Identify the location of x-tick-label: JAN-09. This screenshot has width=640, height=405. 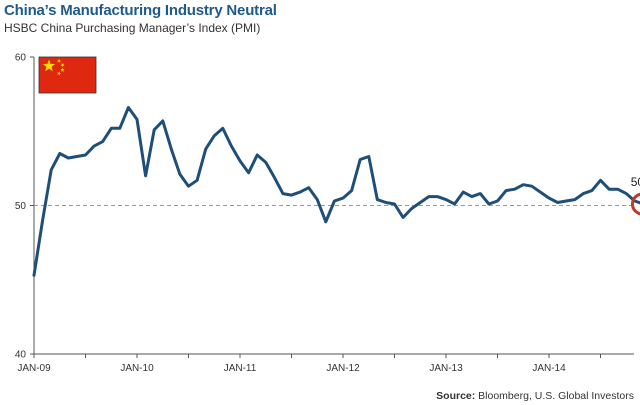
(34, 368).